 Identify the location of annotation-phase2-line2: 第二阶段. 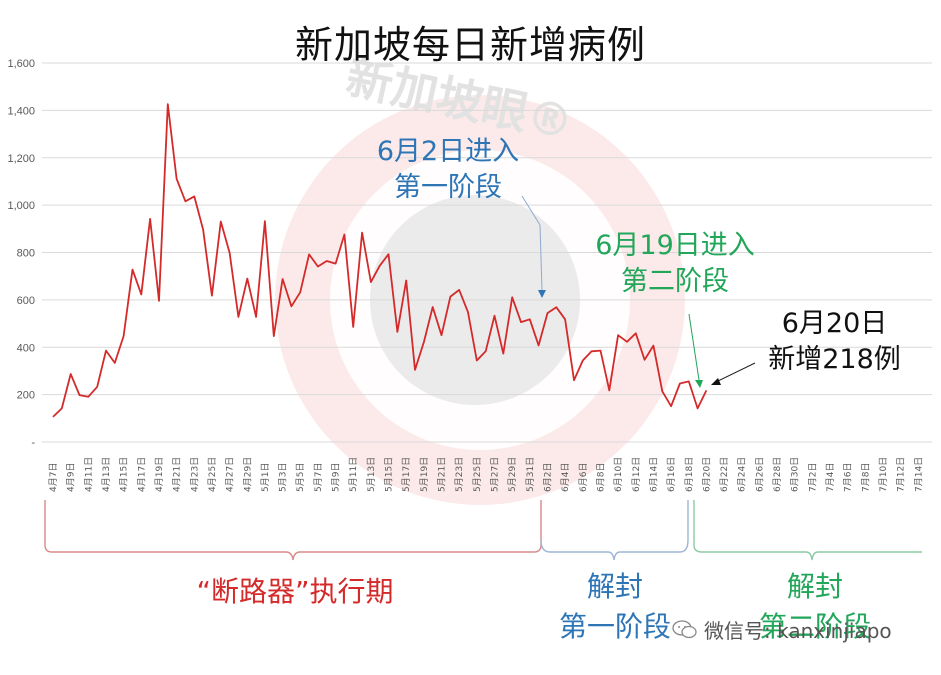
(675, 281).